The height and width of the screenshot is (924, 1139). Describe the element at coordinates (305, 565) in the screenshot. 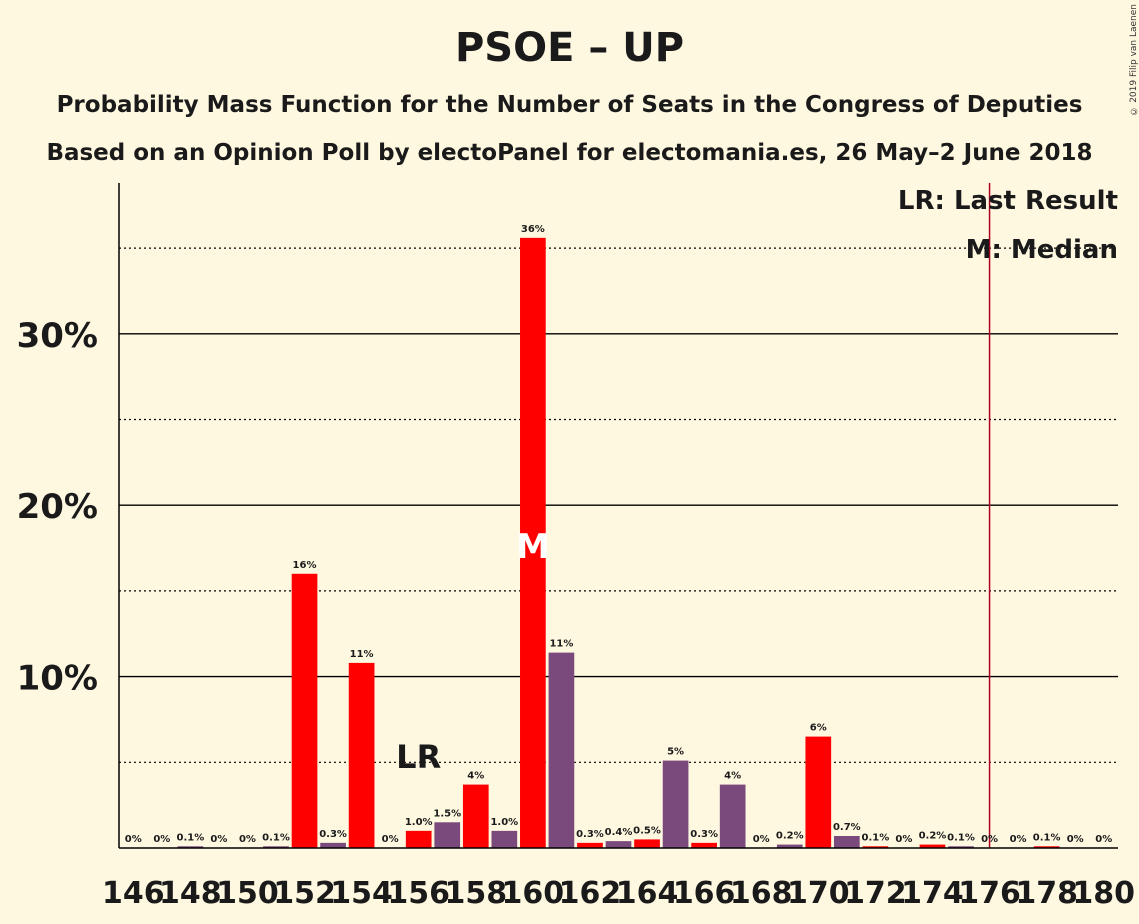

I see `bar-label-152: 16%` at that location.